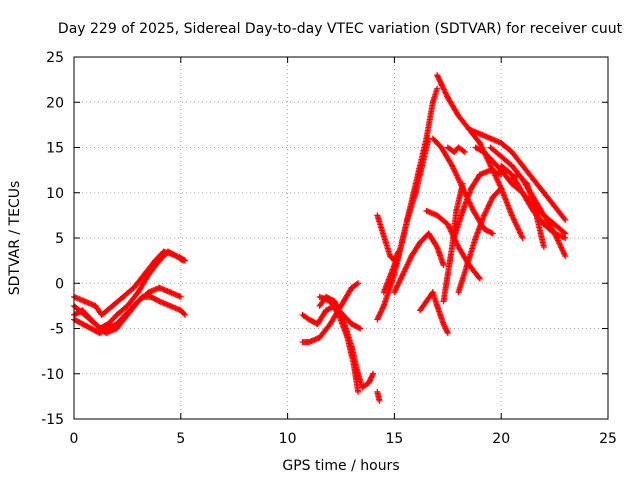  What do you see at coordinates (52, 375) in the screenshot?
I see `y-tick-label: -10` at bounding box center [52, 375].